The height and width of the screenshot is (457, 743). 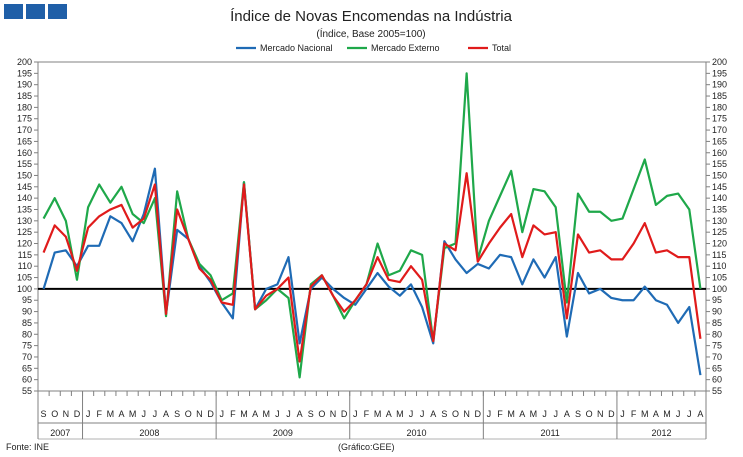 What do you see at coordinates (719, 278) in the screenshot?
I see `y-tick-label-right: 105` at bounding box center [719, 278].